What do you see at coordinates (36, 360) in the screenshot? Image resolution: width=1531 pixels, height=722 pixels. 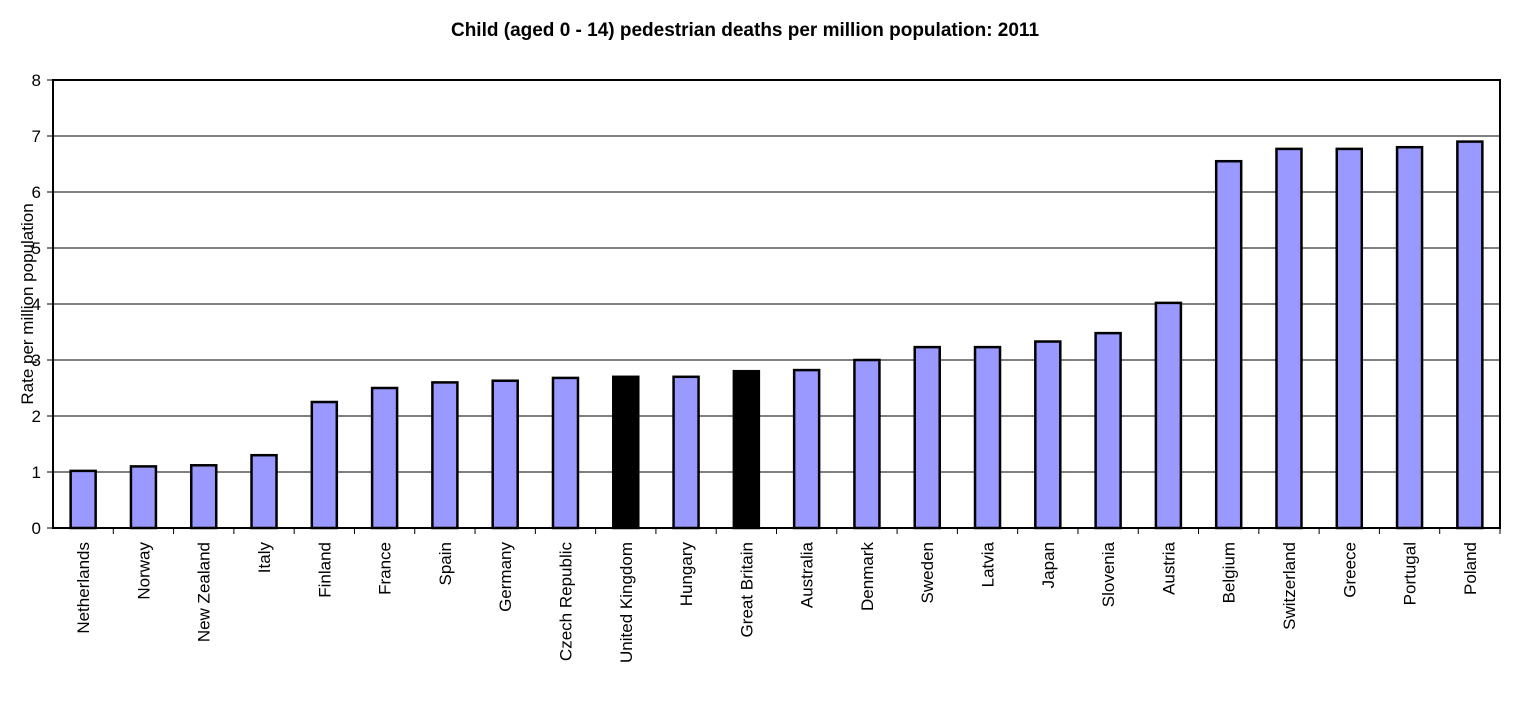 I see `y-tick-label: 3` at bounding box center [36, 360].